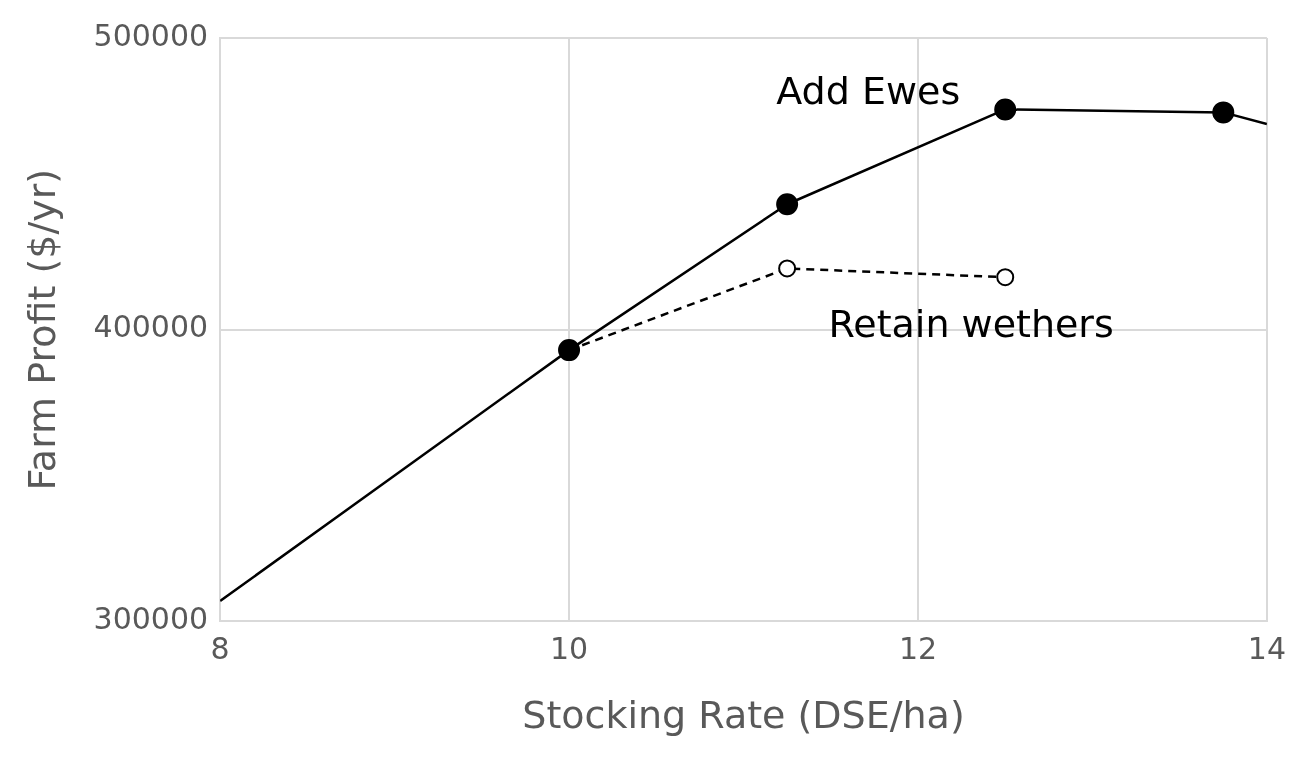 Image resolution: width=1306 pixels, height=763 pixels. What do you see at coordinates (971, 324) in the screenshot?
I see `series-label: Retain wethers` at bounding box center [971, 324].